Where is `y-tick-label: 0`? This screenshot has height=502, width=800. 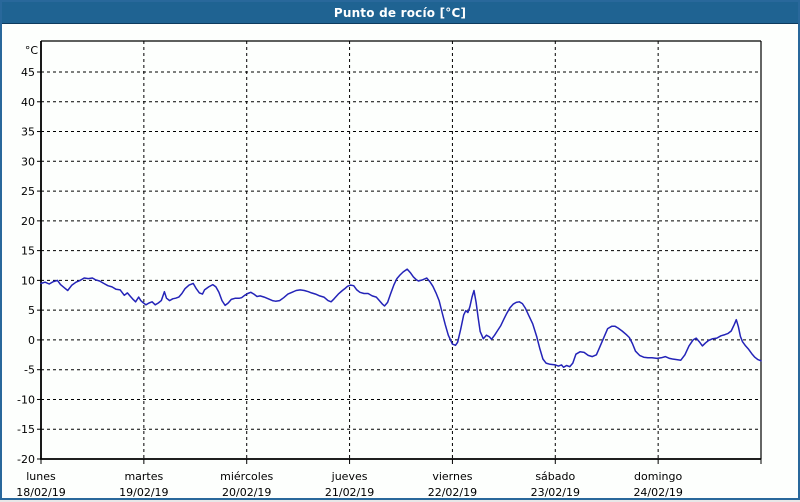
y-tick-label: 0 is located at coordinates (31, 340).